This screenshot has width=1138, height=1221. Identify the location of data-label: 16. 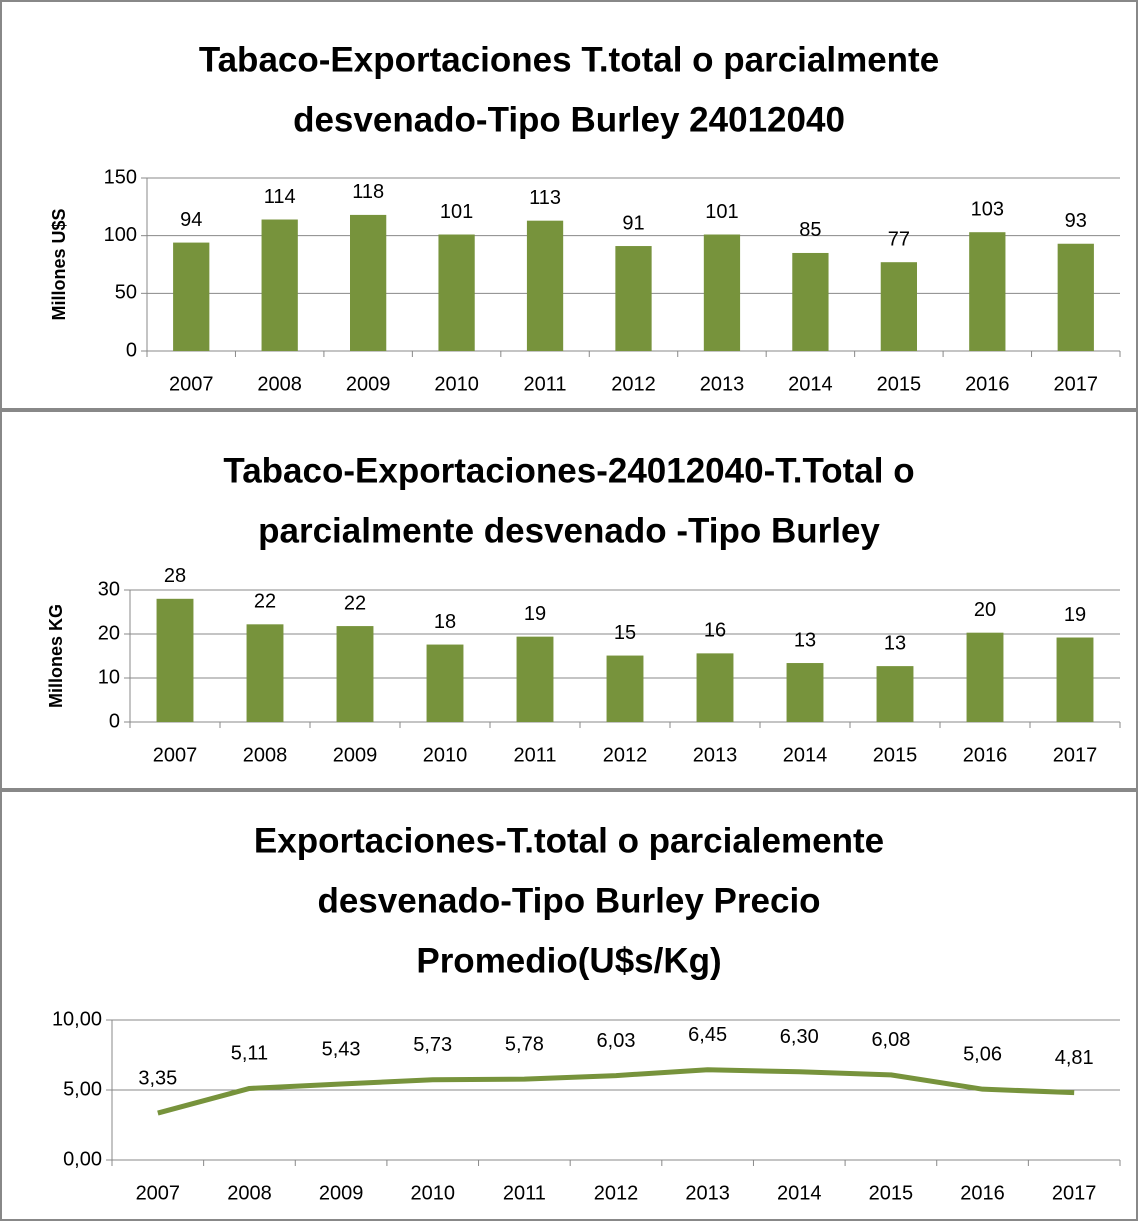
(715, 631).